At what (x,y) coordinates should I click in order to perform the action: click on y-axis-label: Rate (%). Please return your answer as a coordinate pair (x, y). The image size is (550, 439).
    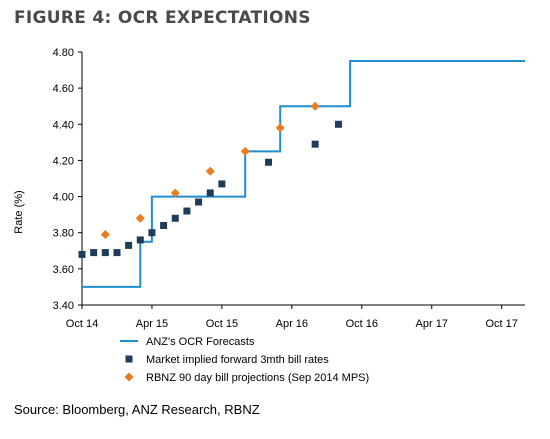
    Looking at the image, I should click on (19, 211).